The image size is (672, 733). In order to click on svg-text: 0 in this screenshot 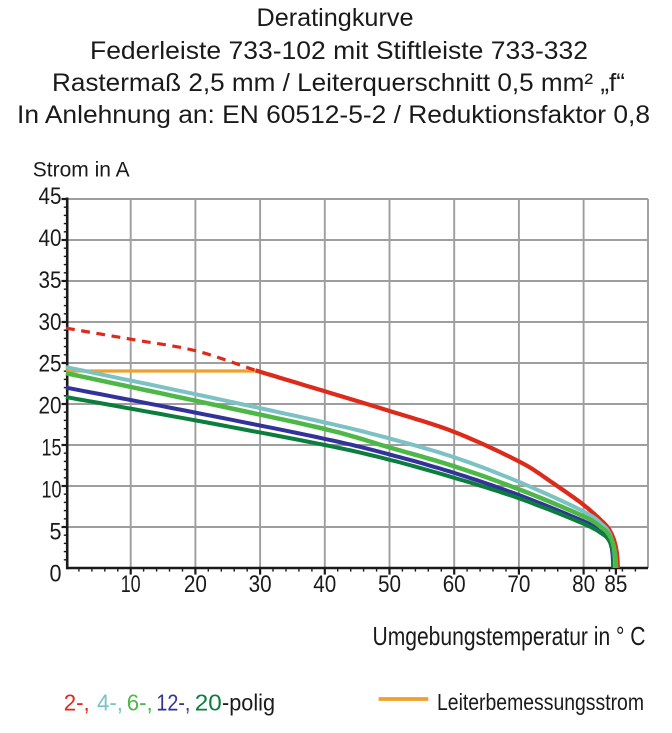, I will do `click(56, 573)`.